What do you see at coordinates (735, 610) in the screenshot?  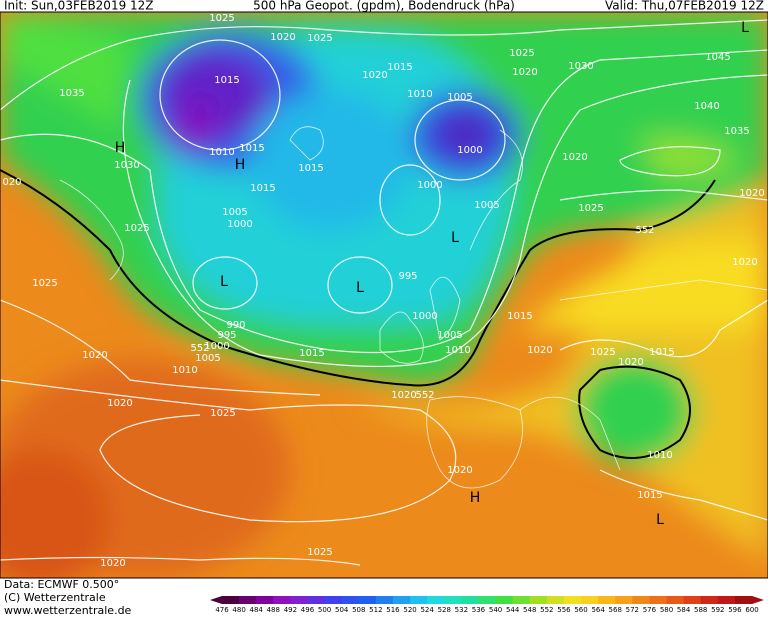 I see `colorbar-tick-label: 596` at bounding box center [735, 610].